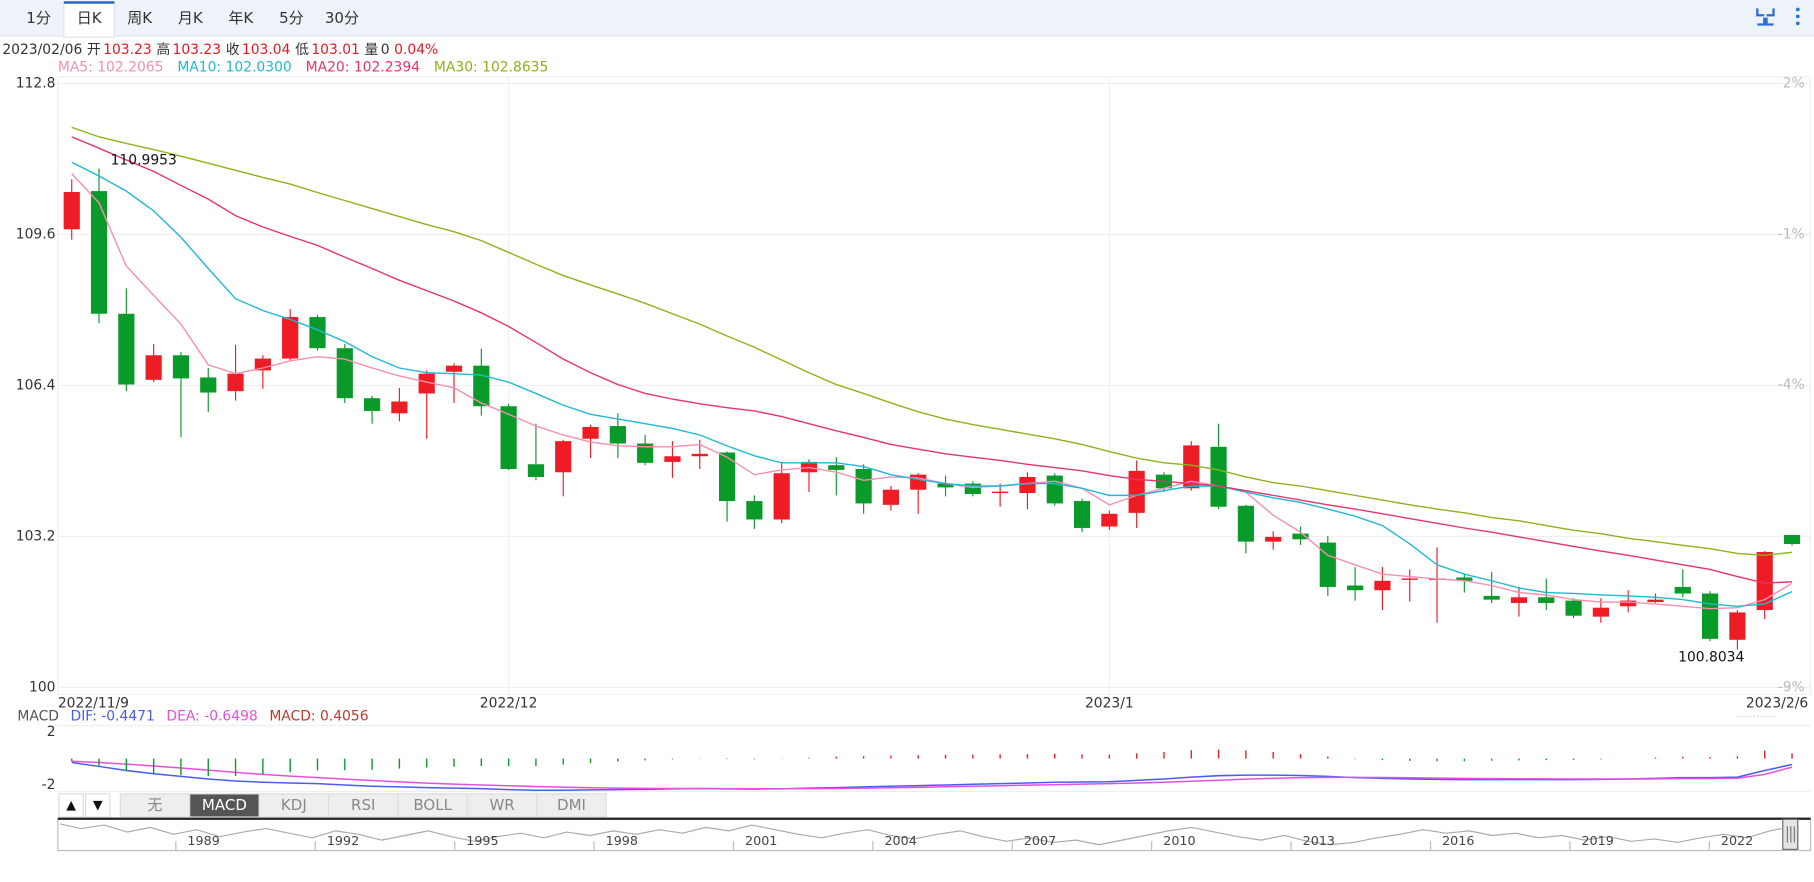 The height and width of the screenshot is (882, 1814). Describe the element at coordinates (1794, 84) in the screenshot. I see `y2-tick-label: 2%` at that location.